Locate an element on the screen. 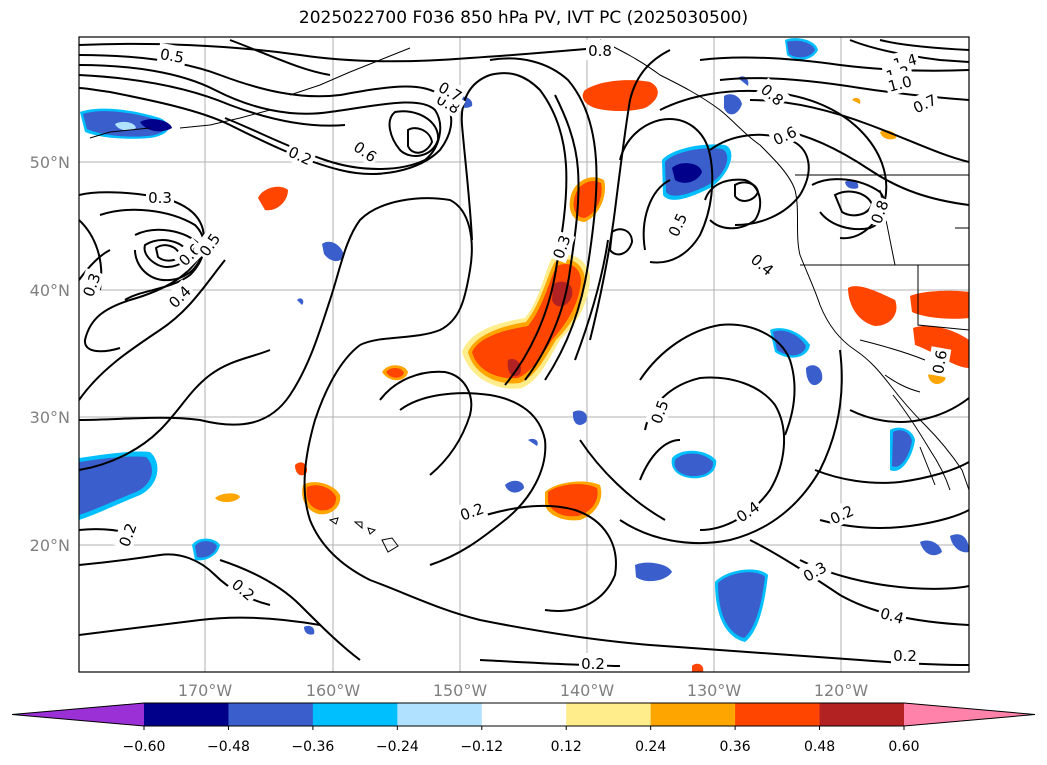  lat-label-50: 50°N is located at coordinates (50, 162).